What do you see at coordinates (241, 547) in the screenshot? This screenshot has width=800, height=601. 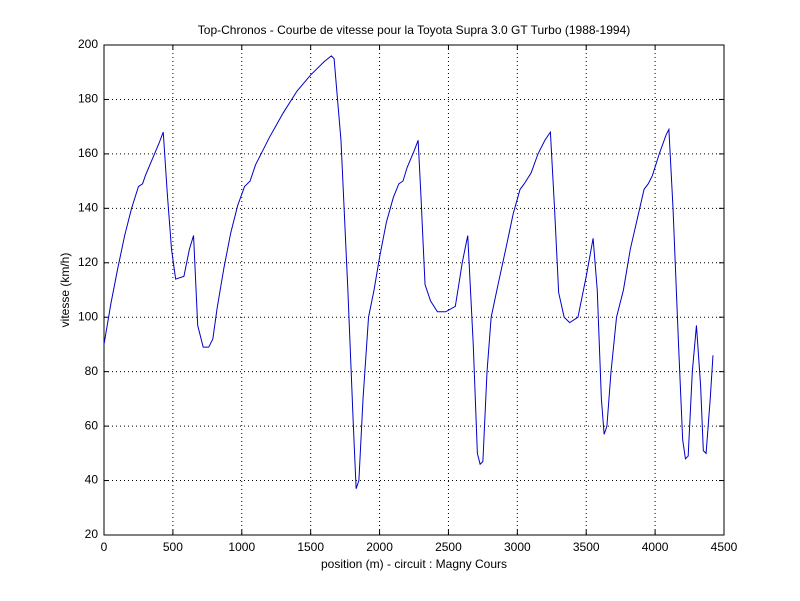 I see `x-tick-label: 1000` at bounding box center [241, 547].